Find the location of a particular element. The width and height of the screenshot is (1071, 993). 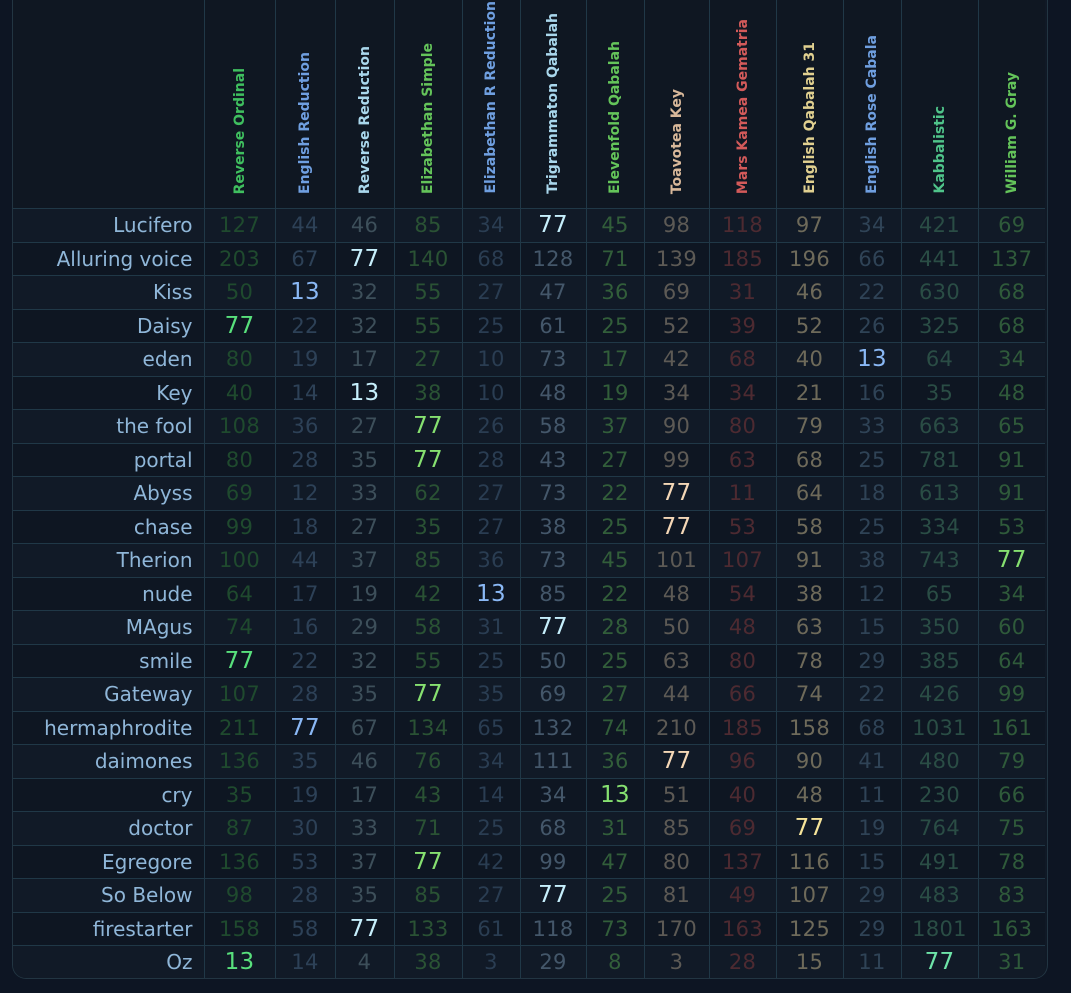

phrase-label: Abyss is located at coordinates (109, 493).